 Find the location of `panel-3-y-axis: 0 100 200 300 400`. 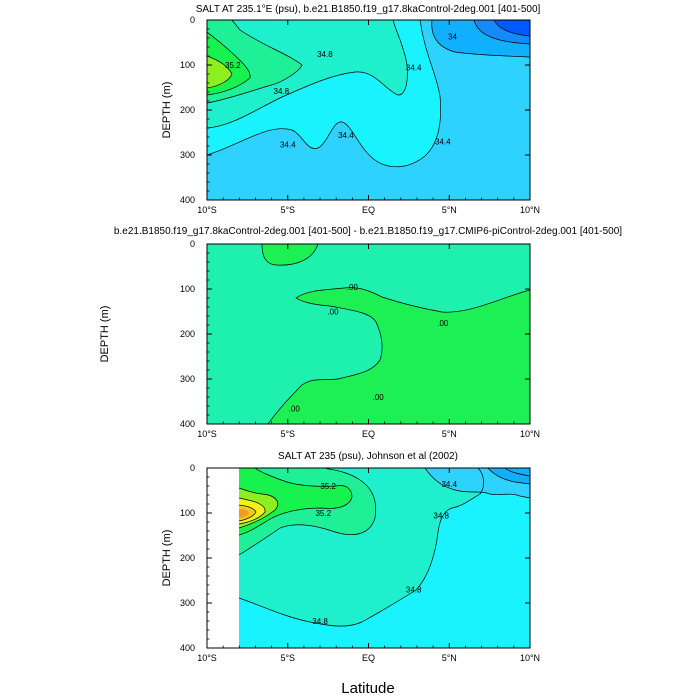

panel-3-y-axis: 0 100 200 300 400 is located at coordinates (355, 558).